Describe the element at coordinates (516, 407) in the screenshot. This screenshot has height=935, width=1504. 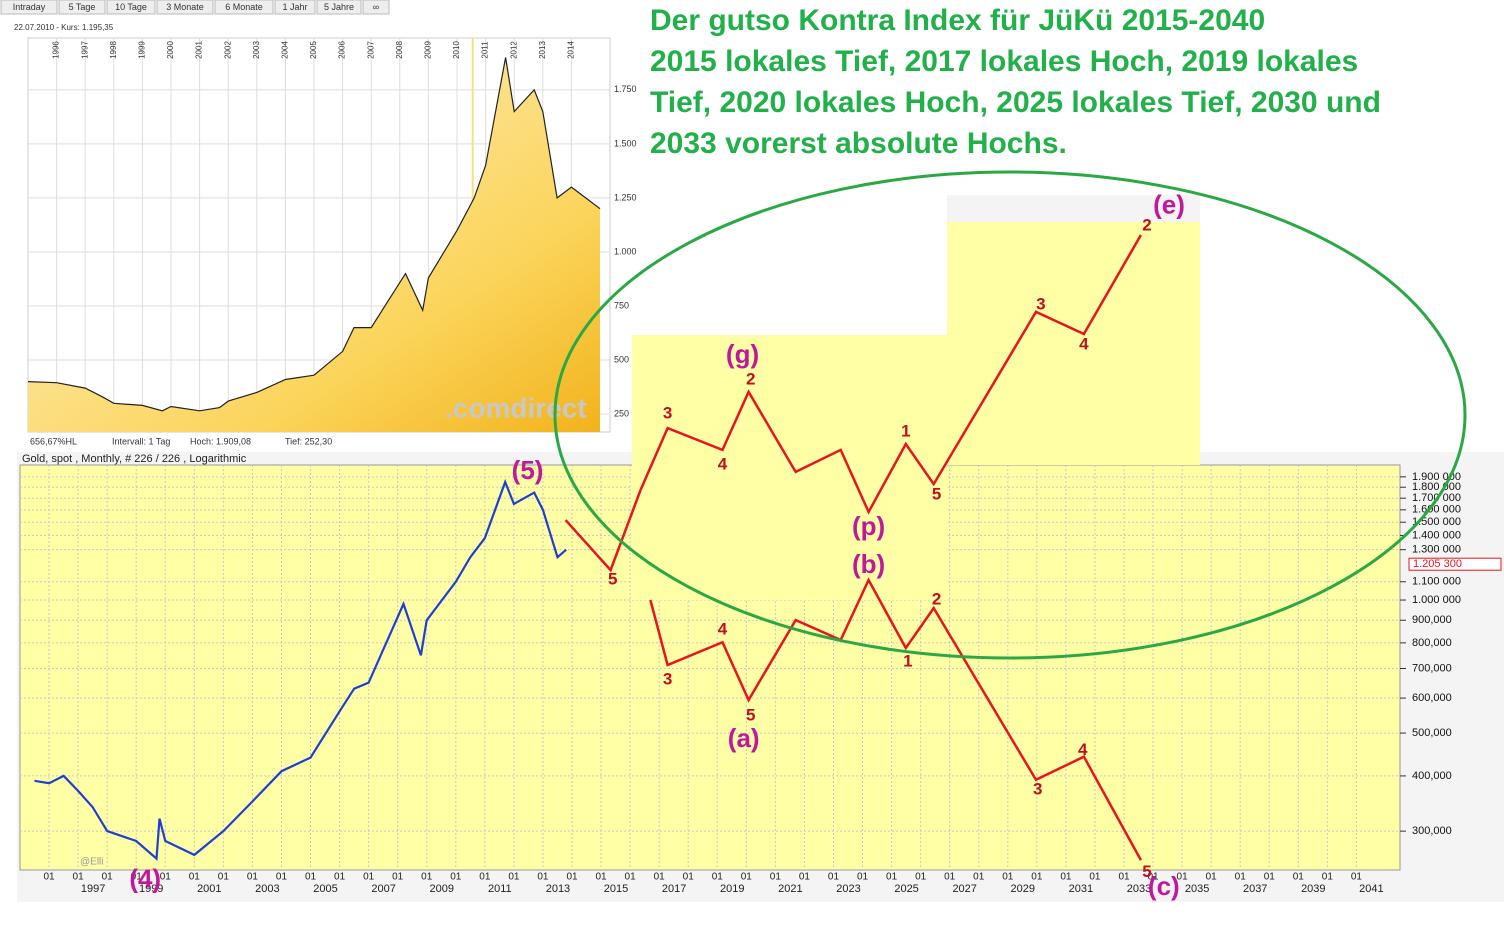
I see `watermark: .comdirect` at that location.